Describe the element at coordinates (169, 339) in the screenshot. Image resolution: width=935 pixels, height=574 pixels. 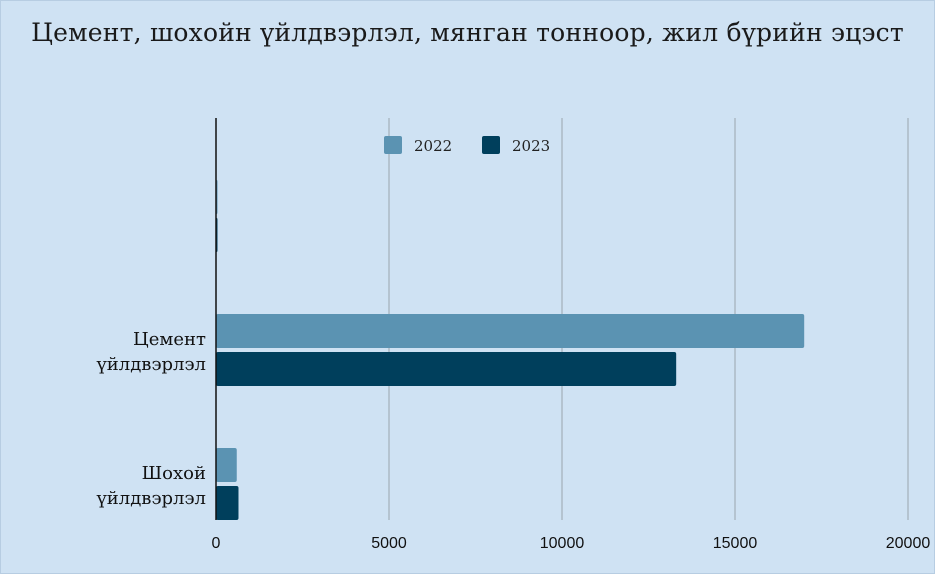
I see `category-label-line1: Цемент` at that location.